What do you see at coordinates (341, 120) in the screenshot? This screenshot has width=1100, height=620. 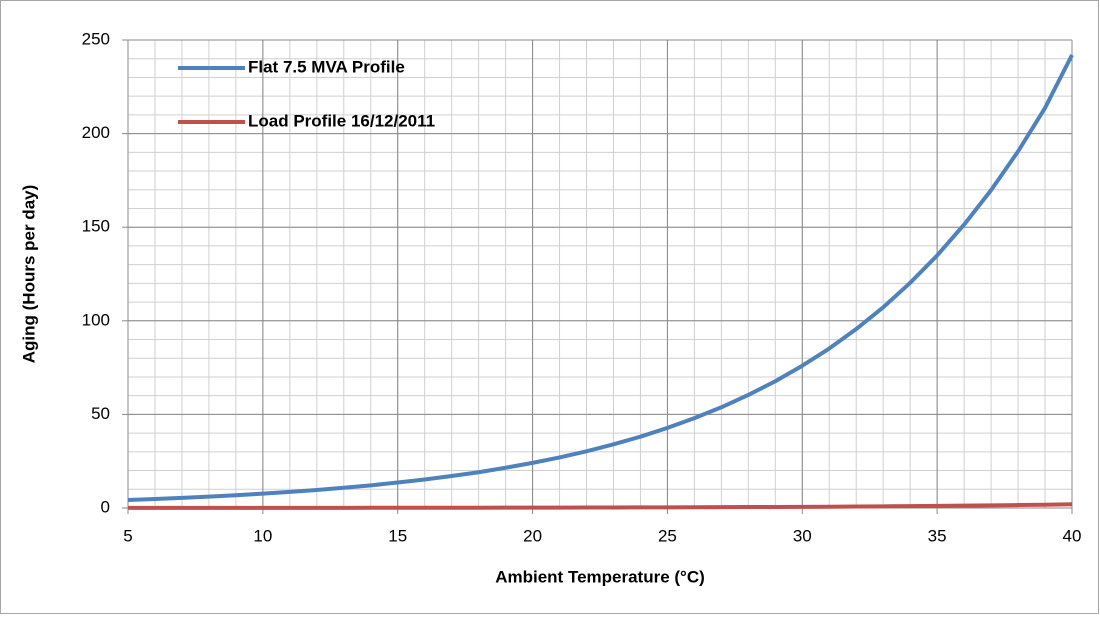 I see `legend-label: Load Profile 16/12/2011` at bounding box center [341, 120].